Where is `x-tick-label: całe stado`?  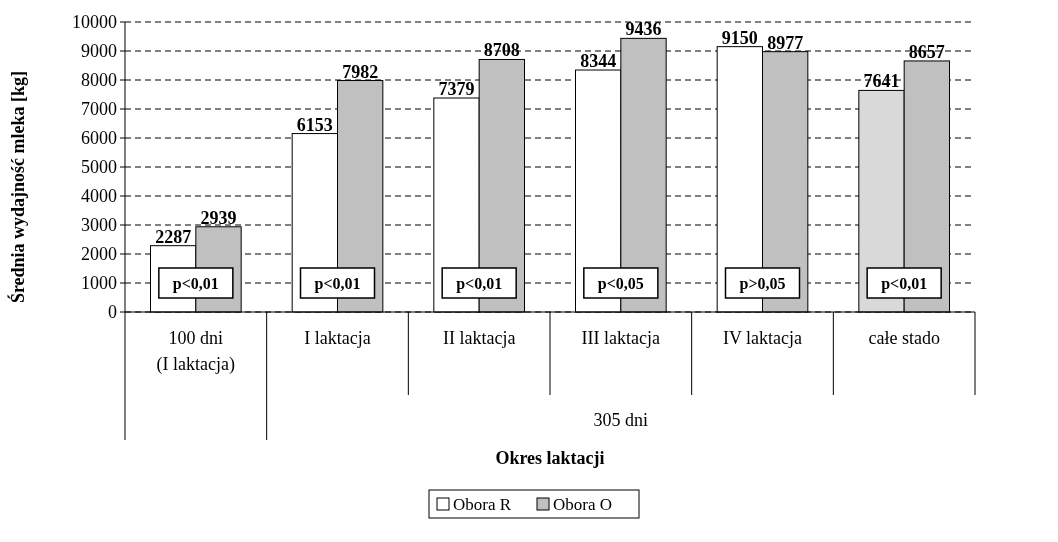
x-tick-label: całe stado is located at coordinates (904, 338).